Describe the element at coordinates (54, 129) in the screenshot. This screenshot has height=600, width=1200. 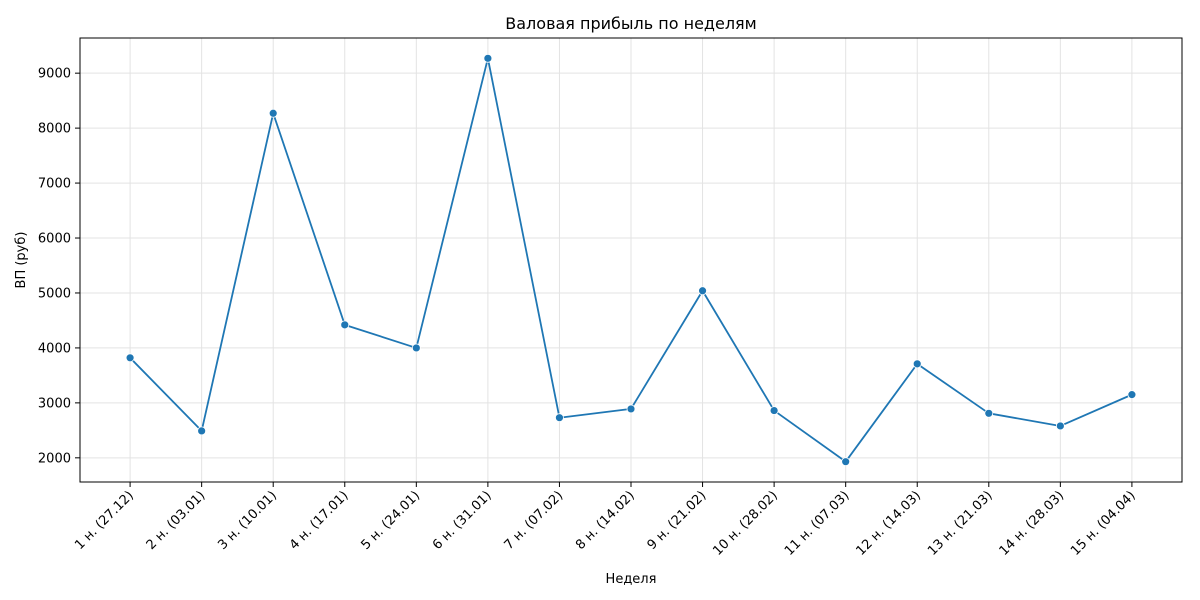
I see `y-tick-label: 8000` at that location.